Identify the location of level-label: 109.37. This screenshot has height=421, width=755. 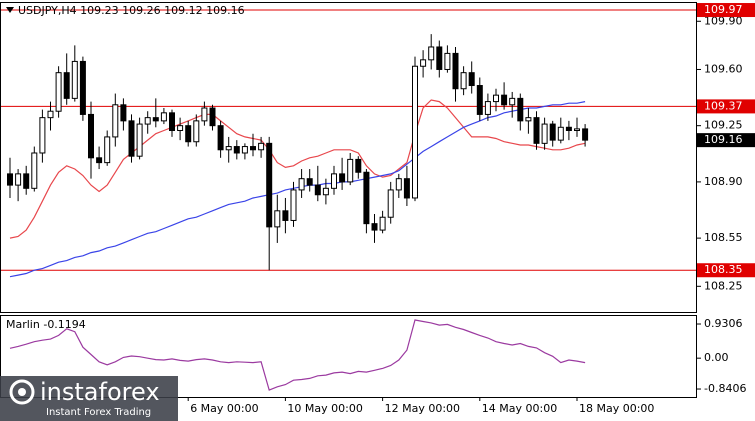
(723, 105).